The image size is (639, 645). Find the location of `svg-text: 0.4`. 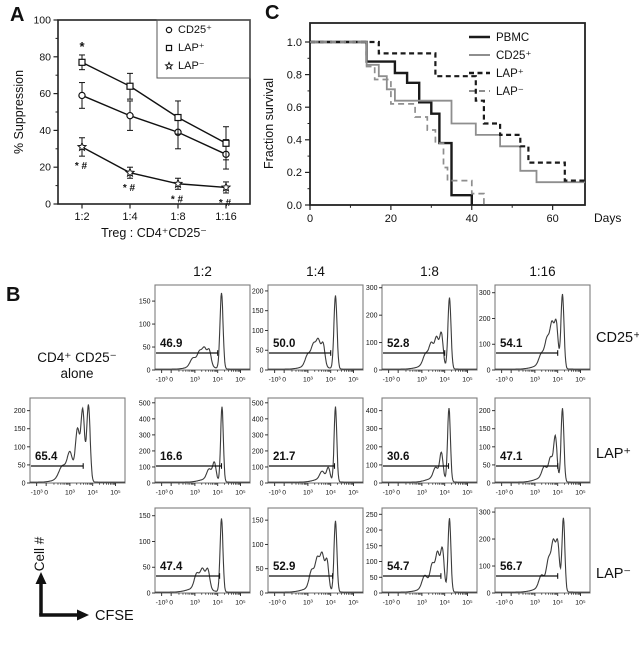

svg-text: 0.4 is located at coordinates (294, 141).